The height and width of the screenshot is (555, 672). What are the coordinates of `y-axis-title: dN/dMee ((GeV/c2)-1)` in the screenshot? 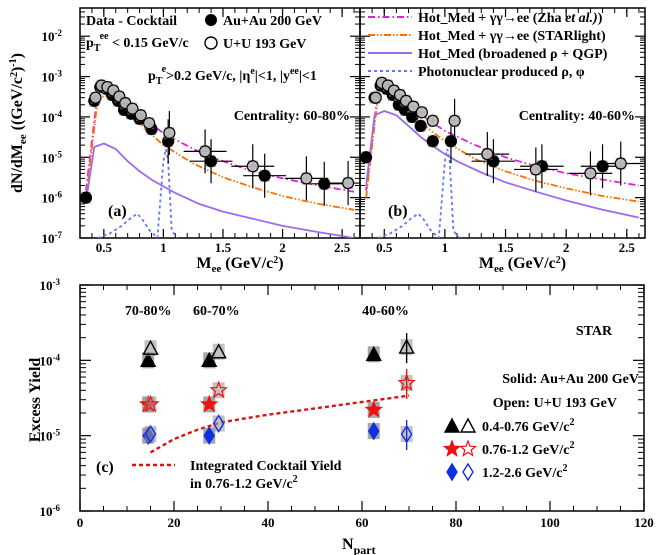 It's located at (18, 123).